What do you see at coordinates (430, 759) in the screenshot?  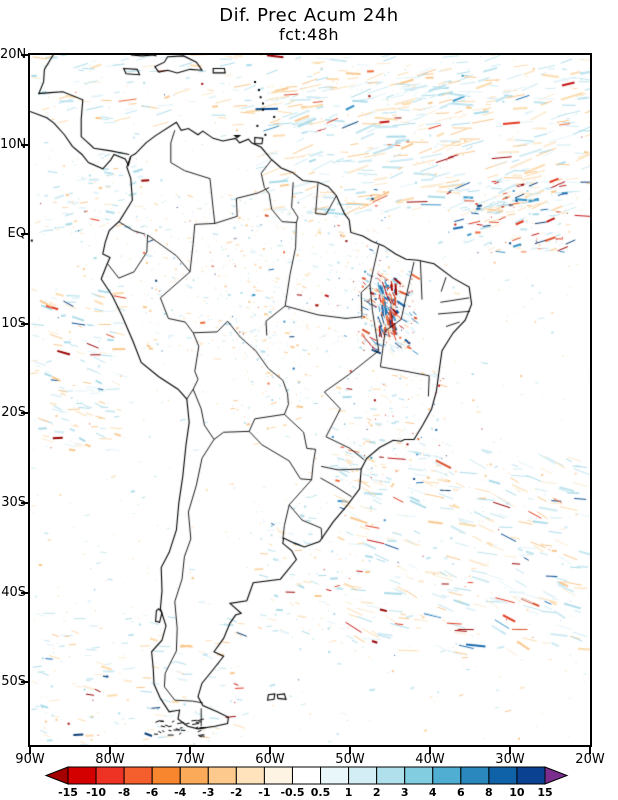 I see `x-axis-label: 40W` at bounding box center [430, 759].